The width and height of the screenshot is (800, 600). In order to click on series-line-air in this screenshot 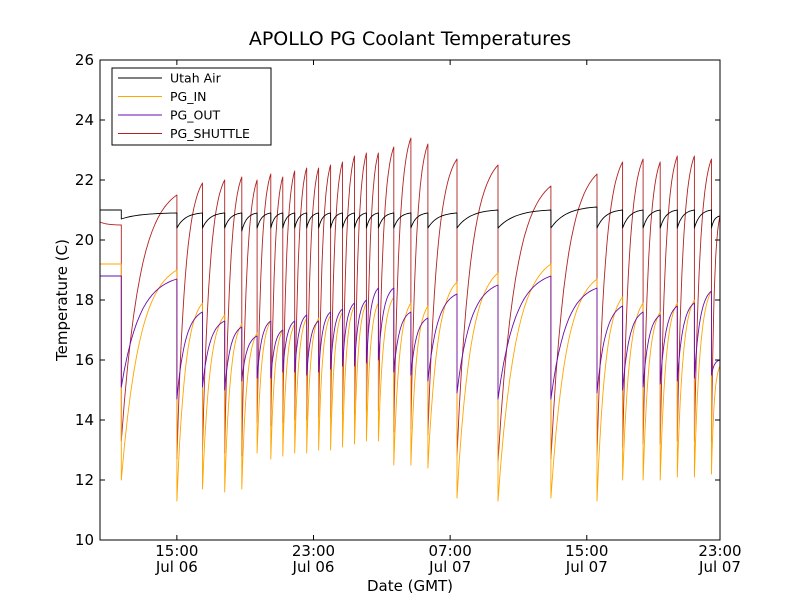, I will do `click(410, 219)`.